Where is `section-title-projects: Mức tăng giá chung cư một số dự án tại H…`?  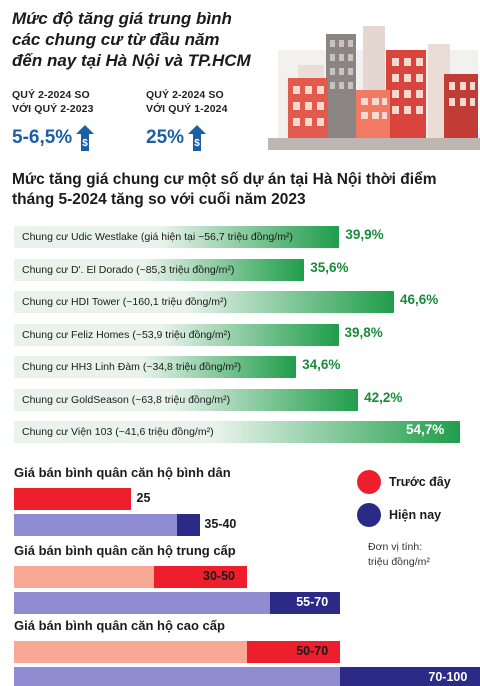 section-title-projects: Mức tăng giá chung cư một số dự án tại H… is located at coordinates (242, 190).